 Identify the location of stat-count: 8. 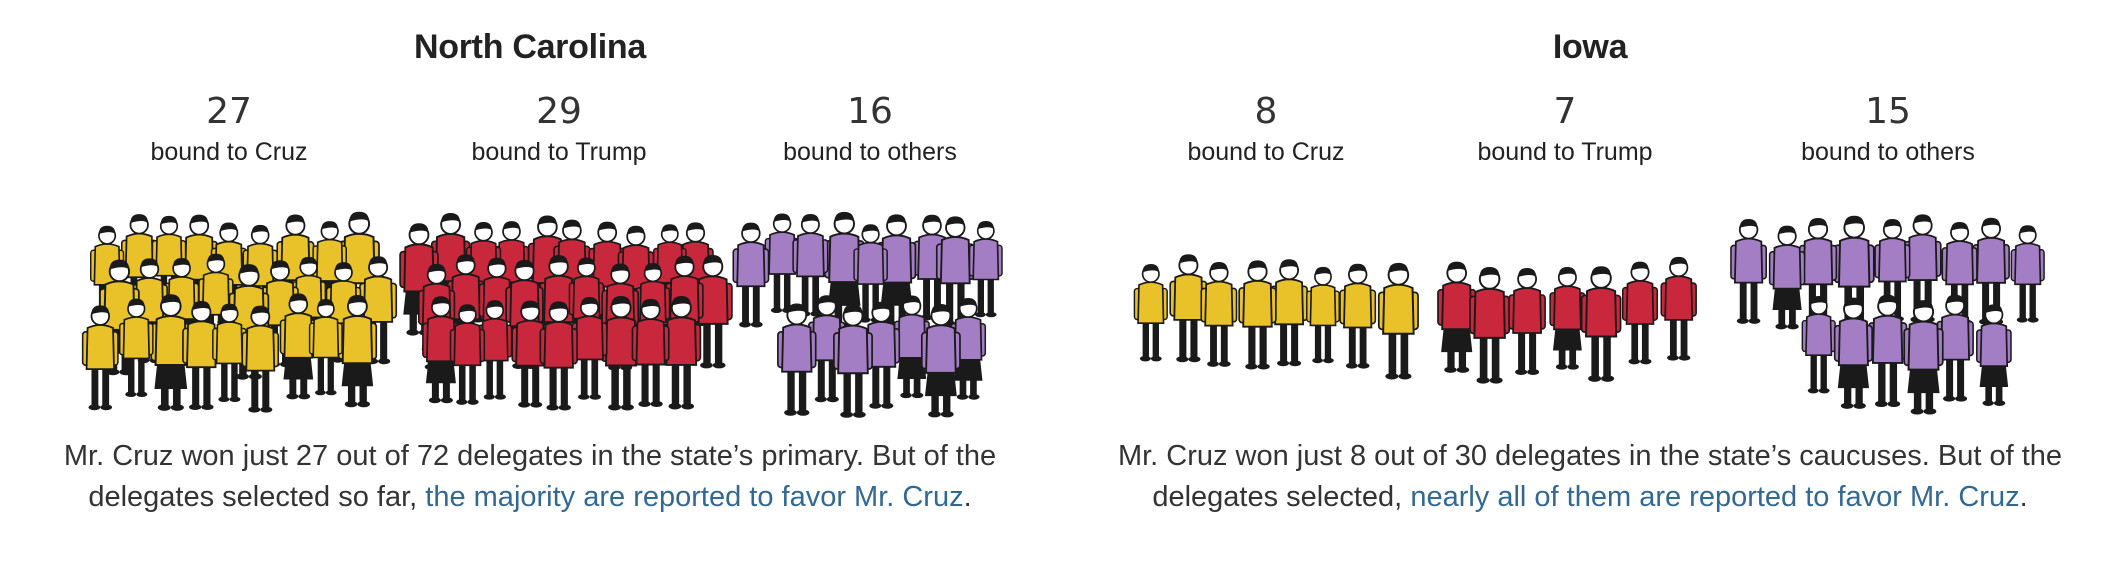
(1266, 111).